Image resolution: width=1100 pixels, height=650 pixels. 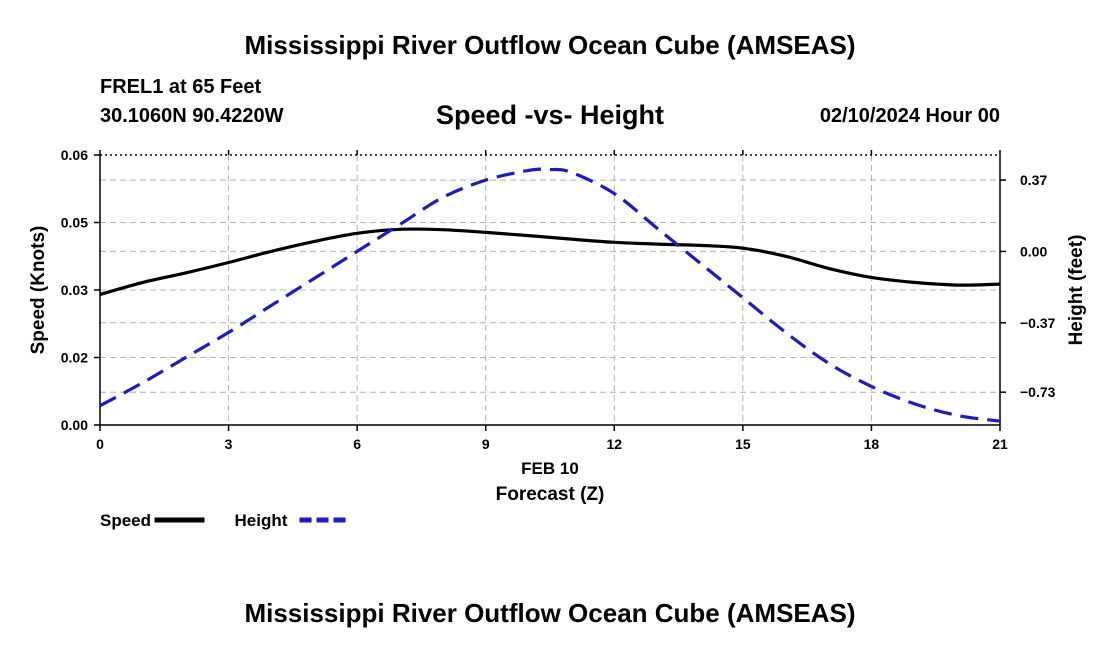 What do you see at coordinates (192, 116) in the screenshot?
I see `station-coordinates: 30.1060N 90.4220W` at bounding box center [192, 116].